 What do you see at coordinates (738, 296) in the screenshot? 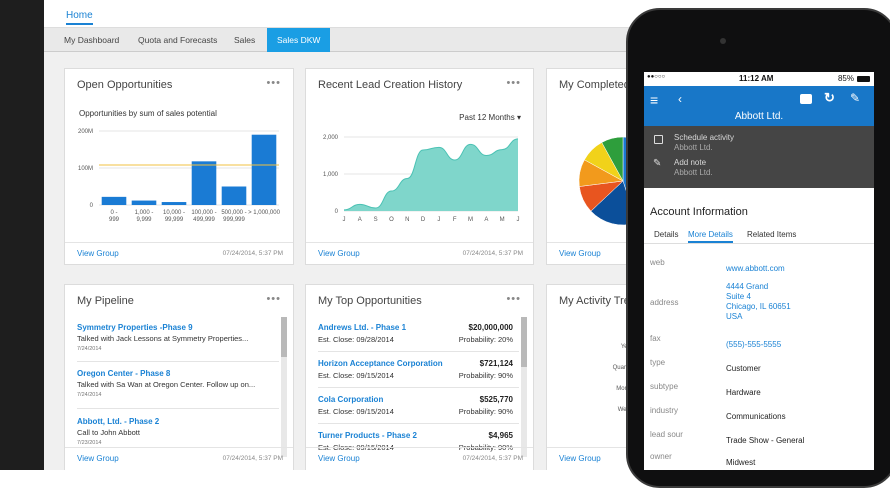
I see `address-line: Suite 4` at bounding box center [738, 296].